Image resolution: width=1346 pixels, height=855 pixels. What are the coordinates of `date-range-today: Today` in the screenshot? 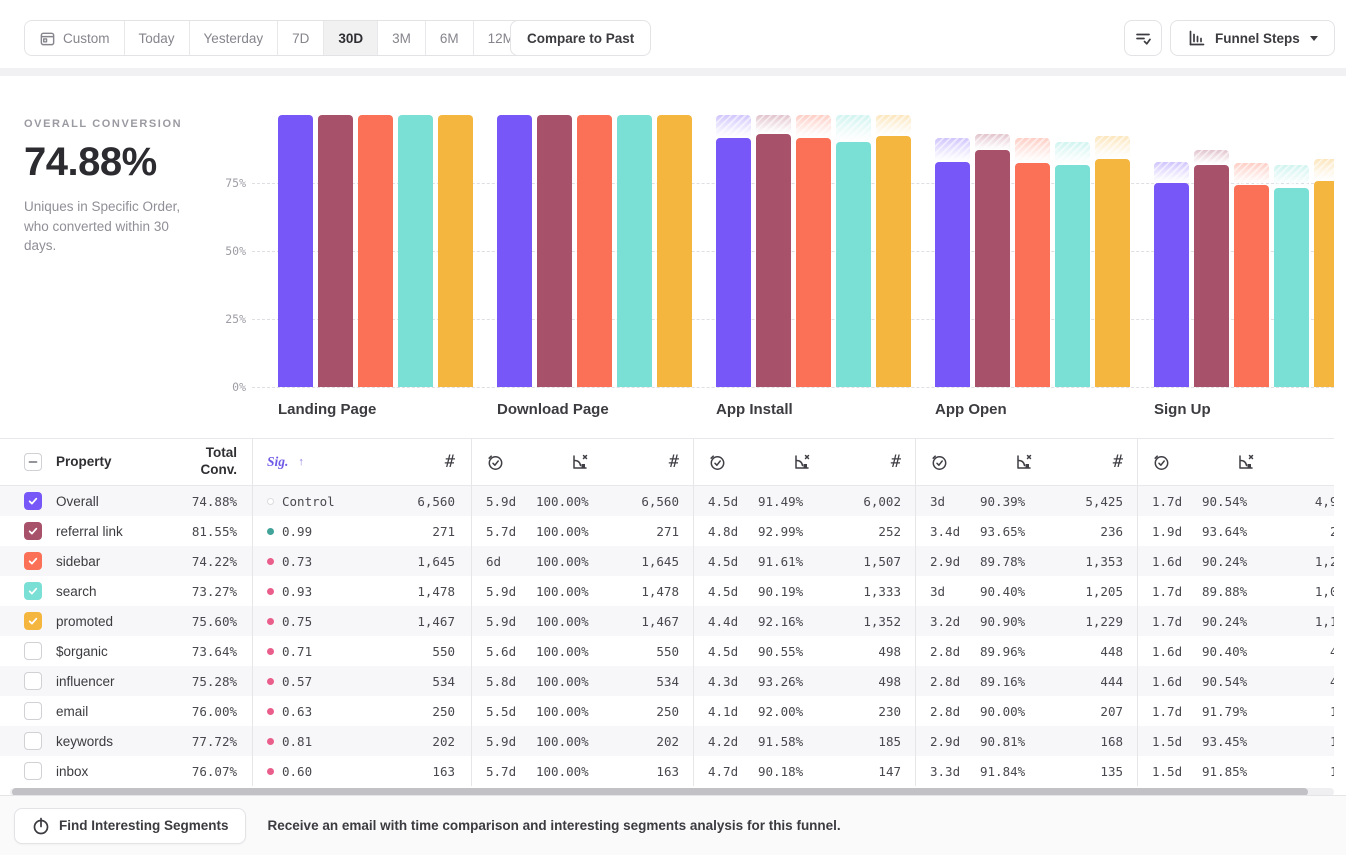 It's located at (157, 38).